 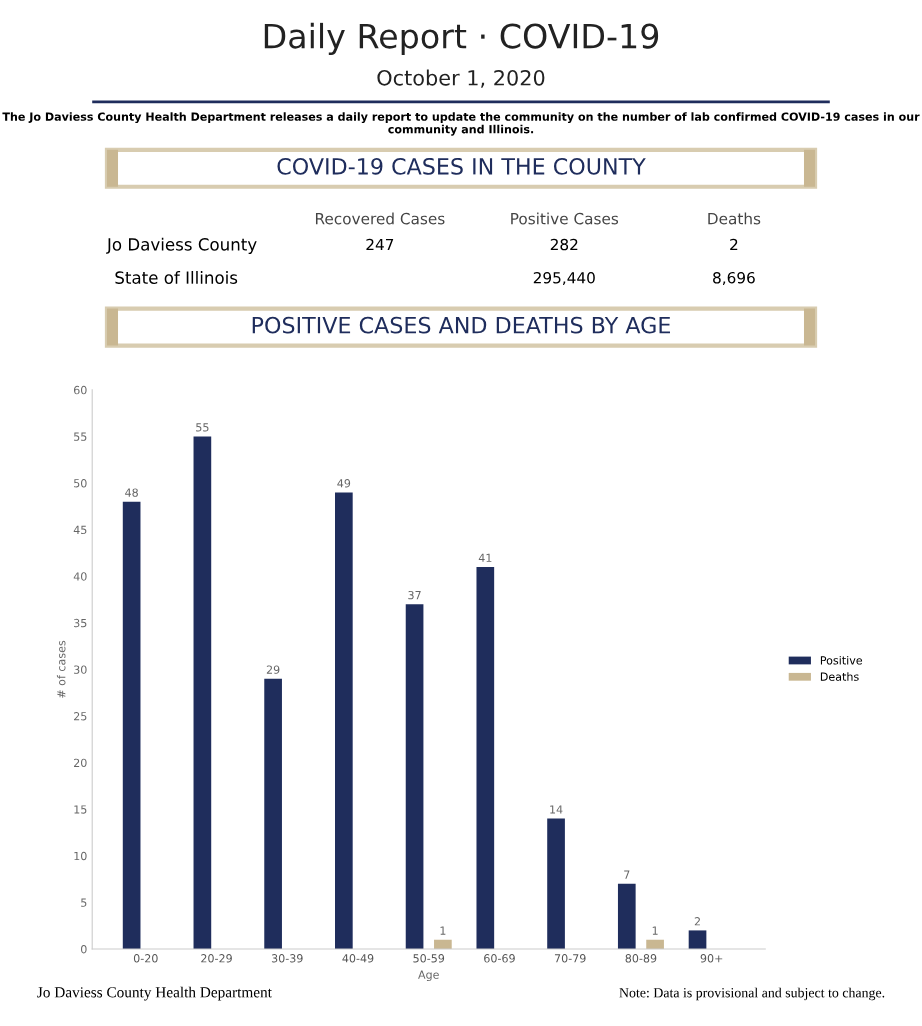 What do you see at coordinates (80, 436) in the screenshot?
I see `y-tick-label: 55` at bounding box center [80, 436].